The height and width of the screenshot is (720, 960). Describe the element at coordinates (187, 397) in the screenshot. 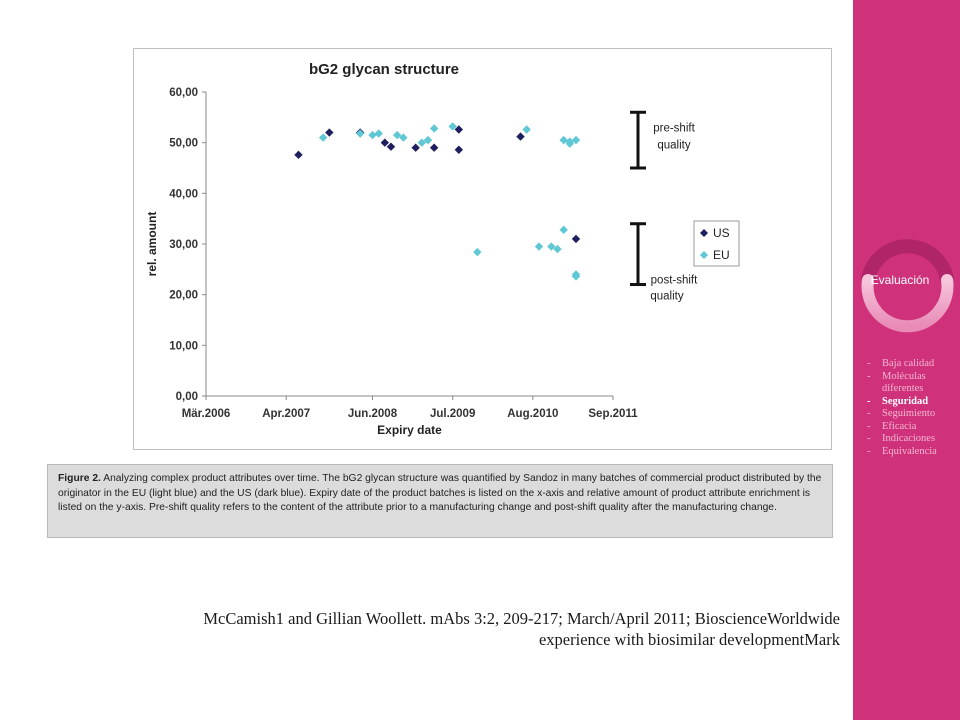

I see `y-tick-label: 0,00` at that location.